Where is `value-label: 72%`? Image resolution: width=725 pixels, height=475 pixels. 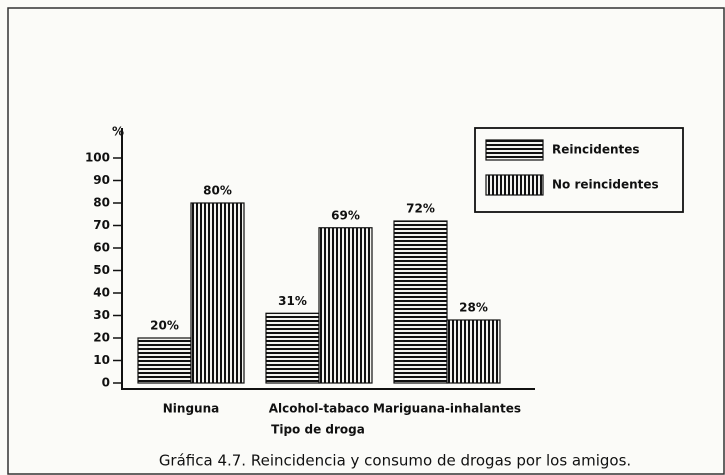 value-label: 72% is located at coordinates (420, 209).